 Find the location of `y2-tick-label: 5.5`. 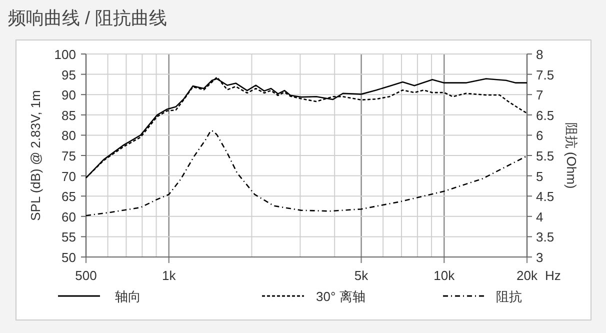

y2-tick-label: 5.5 is located at coordinates (545, 156).